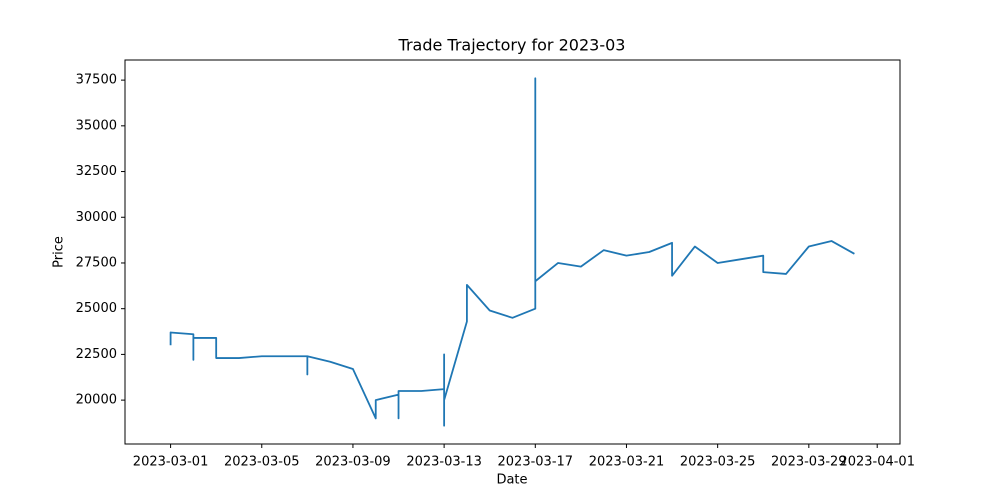 The image size is (1000, 500). I want to click on x-tick-label: 2023-03-21, so click(627, 462).